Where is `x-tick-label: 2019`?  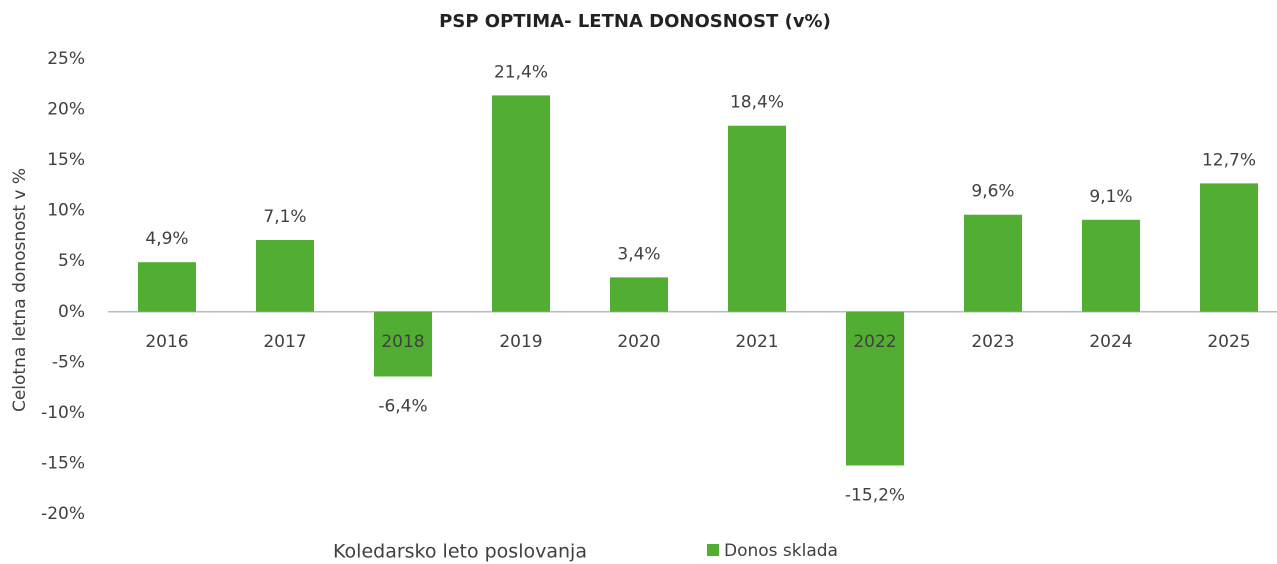 x-tick-label: 2019 is located at coordinates (520, 342).